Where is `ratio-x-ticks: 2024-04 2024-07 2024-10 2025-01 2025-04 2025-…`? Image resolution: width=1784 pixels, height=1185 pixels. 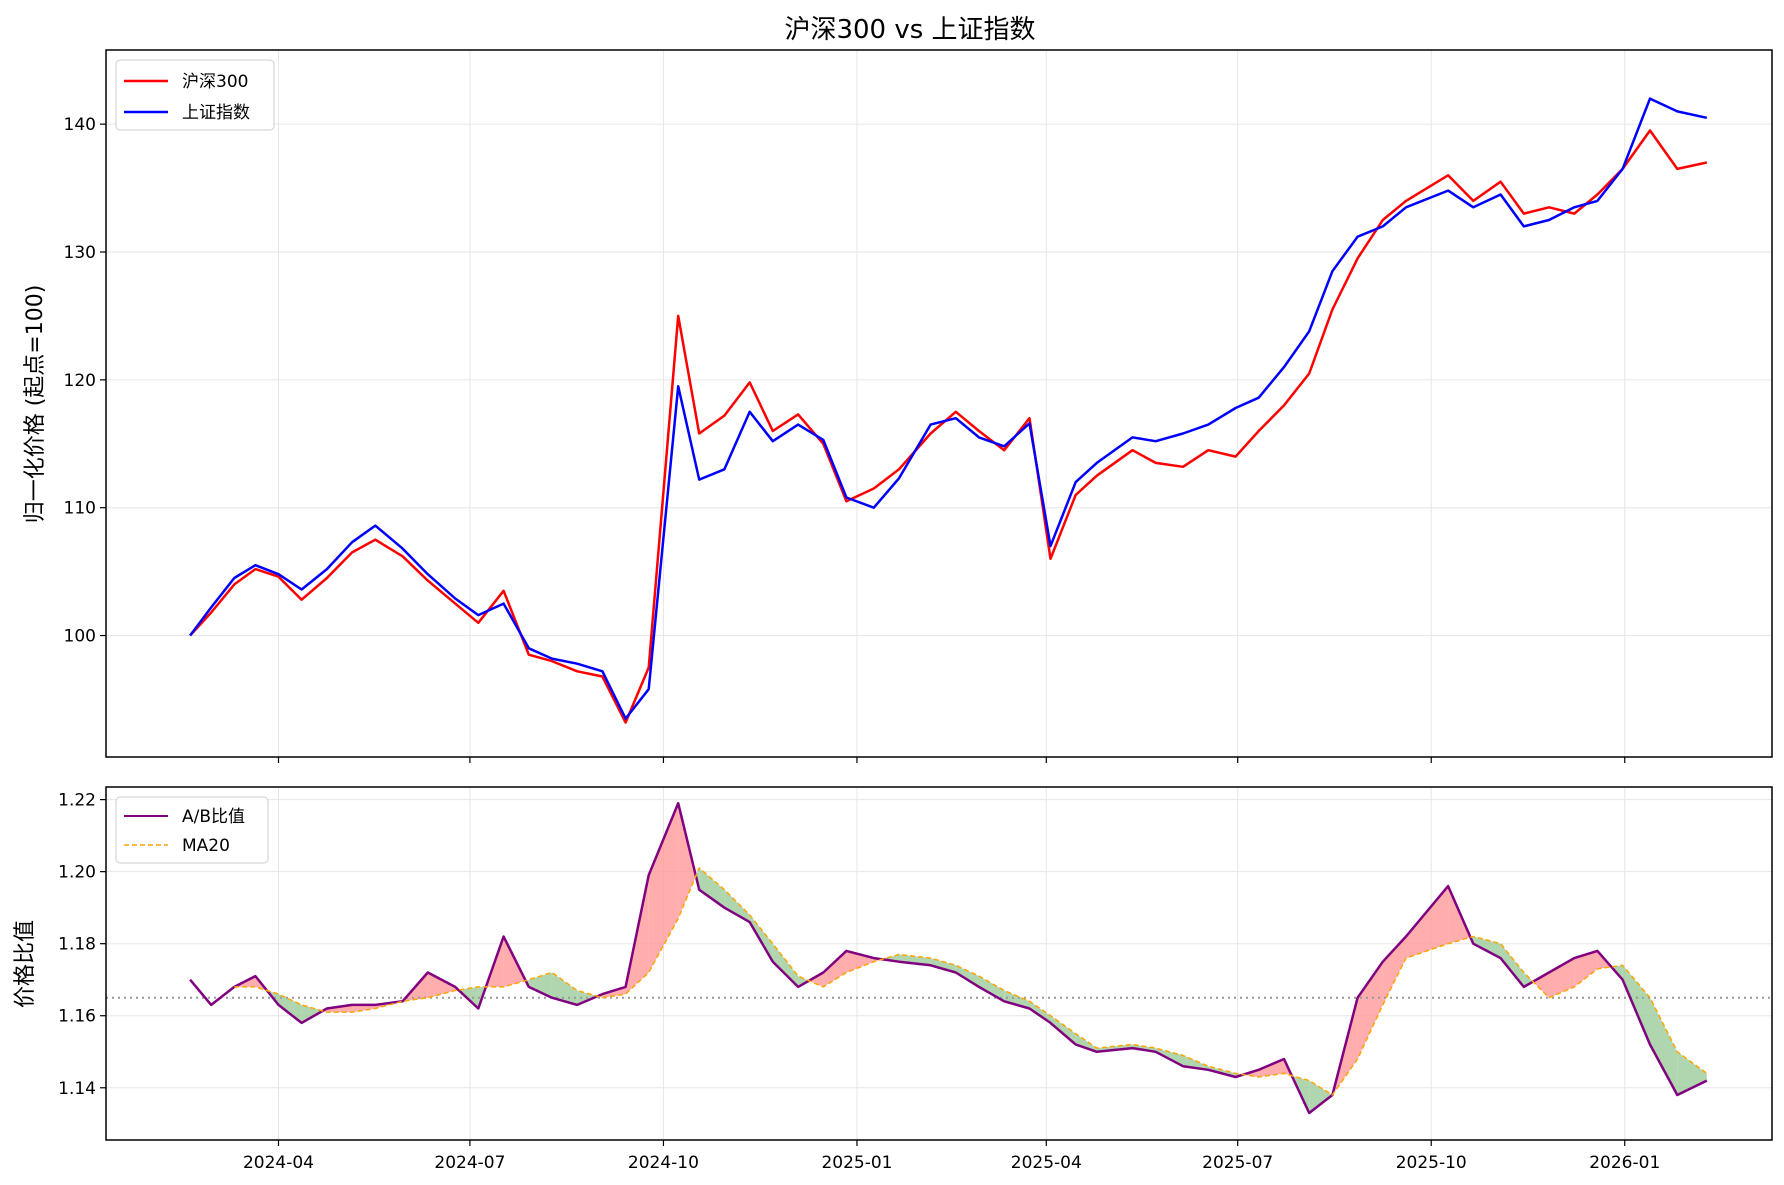
ratio-x-ticks: 2024-04 2024-07 2024-10 2025-01 2025-04 2025-… is located at coordinates (951, 1156).